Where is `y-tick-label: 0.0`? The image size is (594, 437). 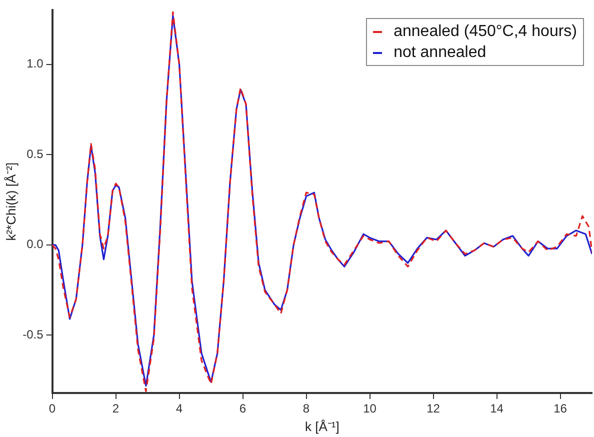 y-tick-label: 0.0 is located at coordinates (35, 244).